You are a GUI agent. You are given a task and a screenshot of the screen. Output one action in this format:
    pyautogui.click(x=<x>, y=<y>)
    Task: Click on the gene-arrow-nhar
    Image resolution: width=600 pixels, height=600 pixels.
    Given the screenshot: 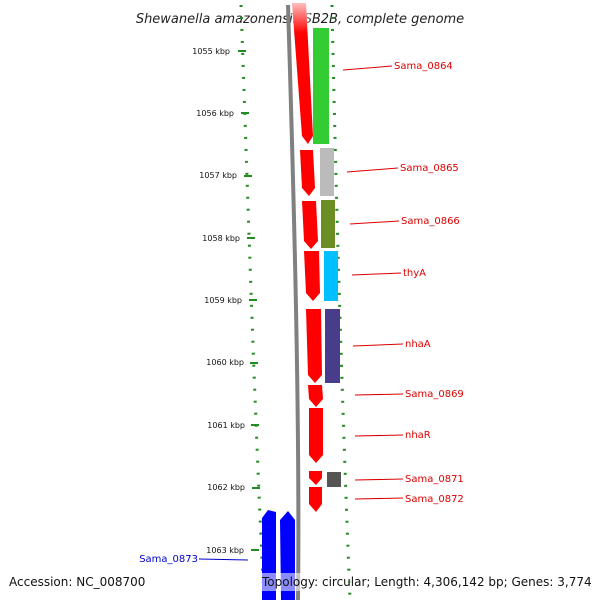 What is the action you would take?
    pyautogui.click(x=316, y=435)
    